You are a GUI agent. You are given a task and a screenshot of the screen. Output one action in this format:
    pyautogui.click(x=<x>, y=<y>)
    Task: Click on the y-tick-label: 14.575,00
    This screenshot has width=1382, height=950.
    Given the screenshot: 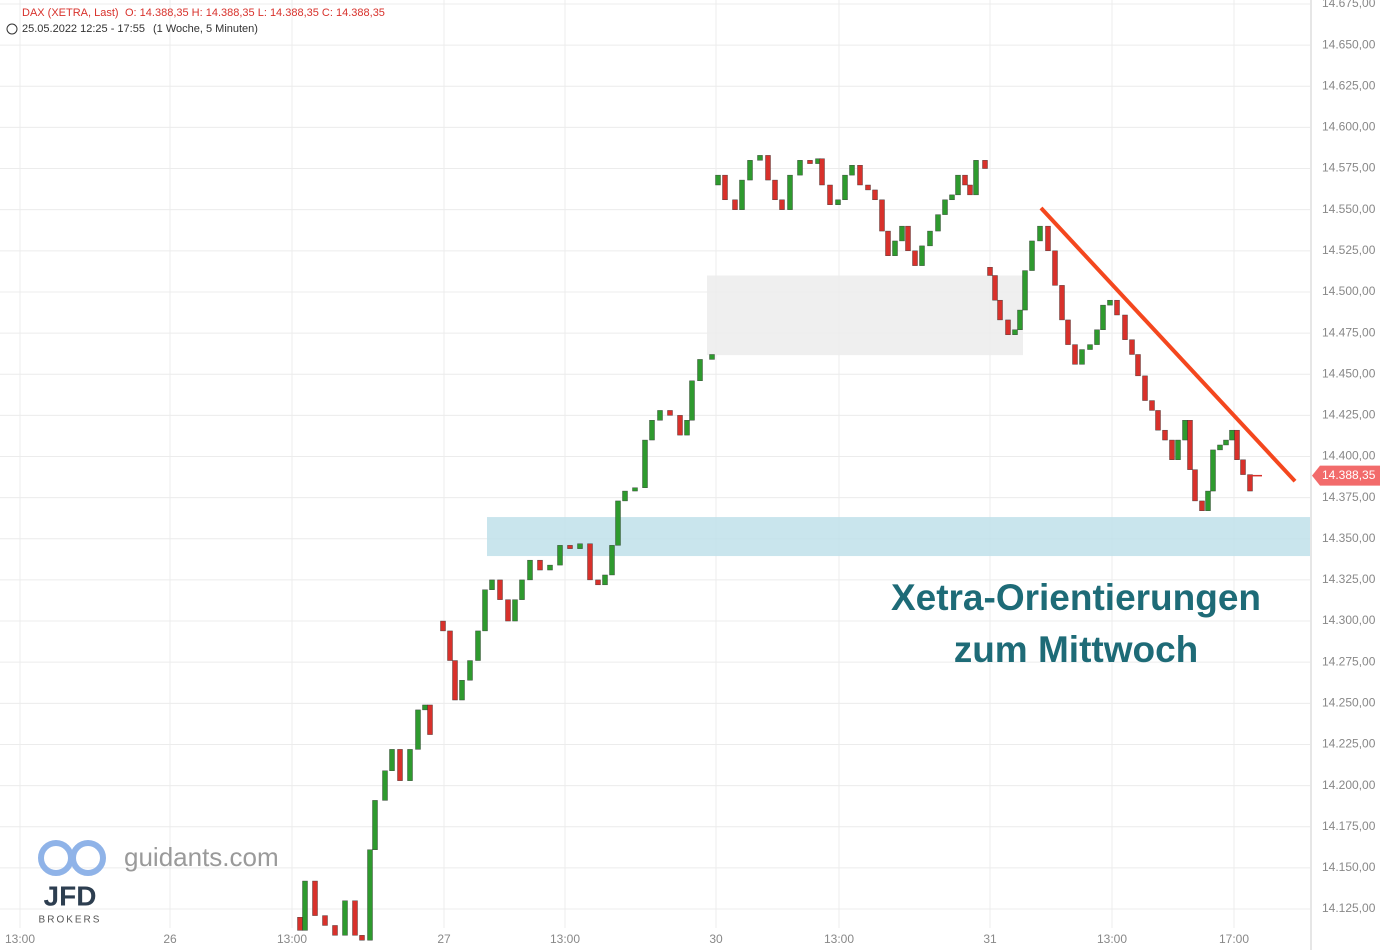 What is the action you would take?
    pyautogui.click(x=1349, y=168)
    